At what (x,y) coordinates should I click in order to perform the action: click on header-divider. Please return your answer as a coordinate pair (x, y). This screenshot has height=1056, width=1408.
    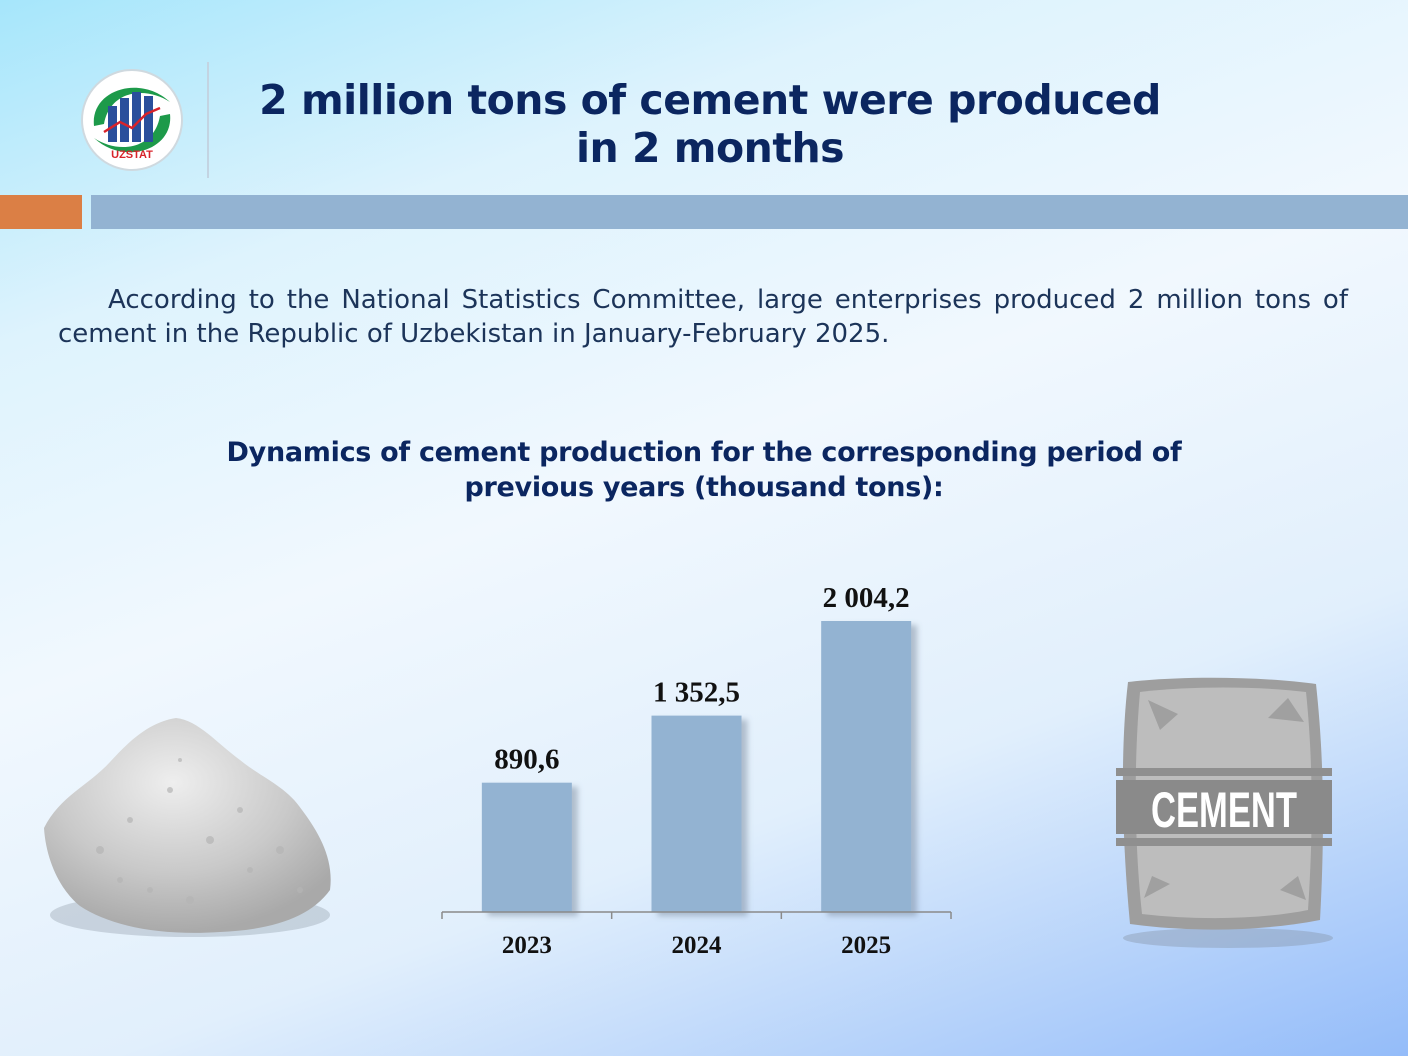
    Looking at the image, I should click on (208, 120).